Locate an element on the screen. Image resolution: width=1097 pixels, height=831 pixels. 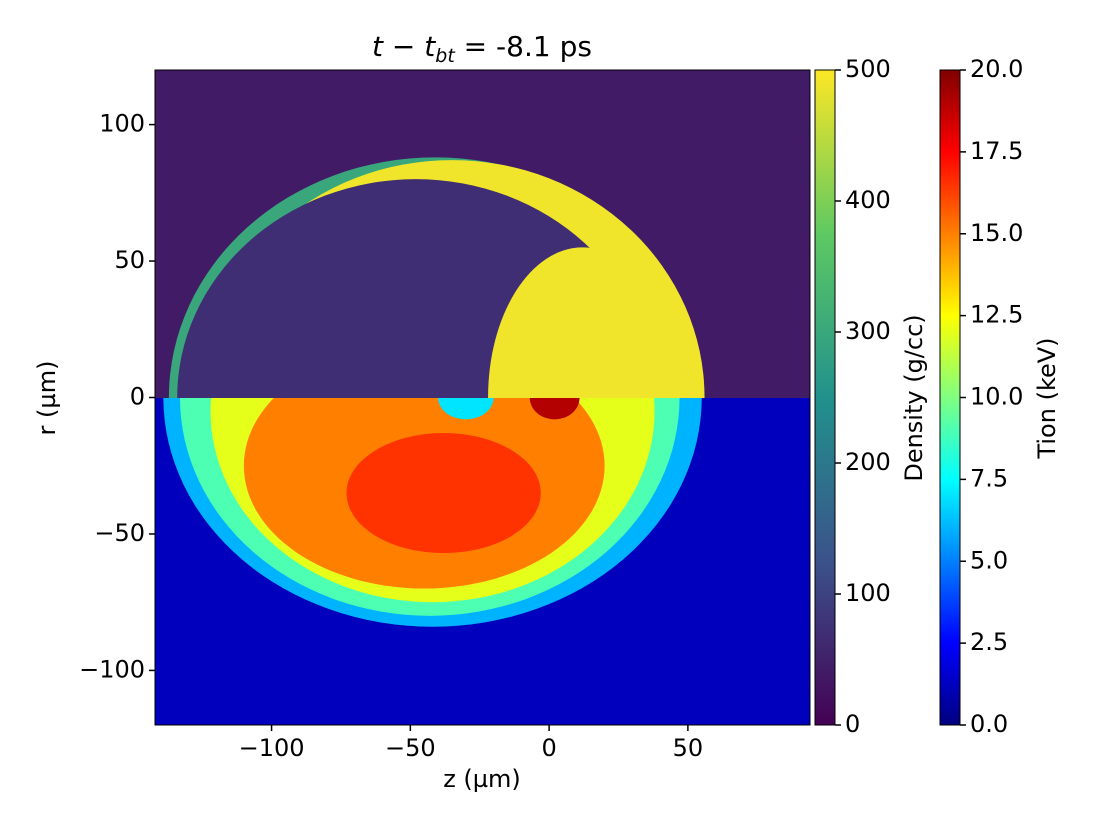
colorbar-tick-label: 400 is located at coordinates (868, 200).